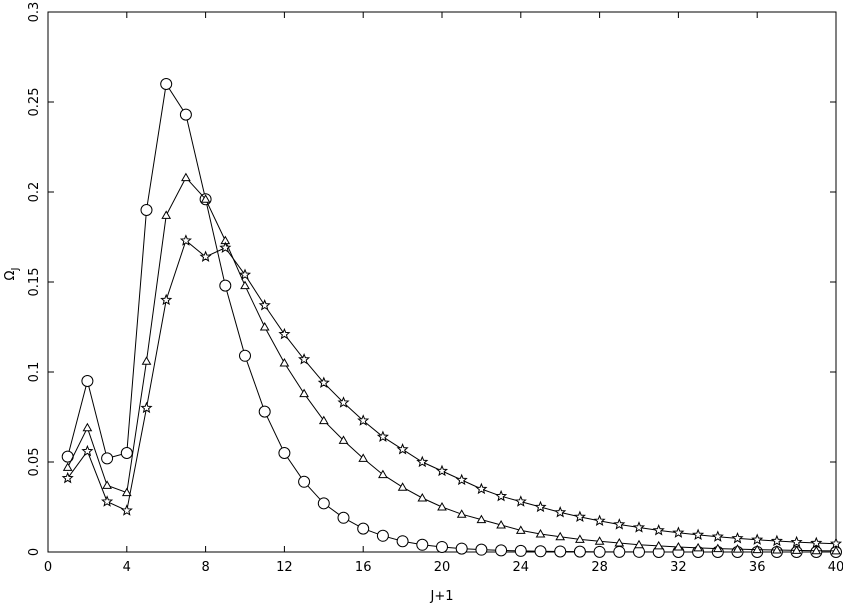 The height and width of the screenshot is (606, 843). Describe the element at coordinates (442, 596) in the screenshot. I see `x-axis-title: J+1` at that location.